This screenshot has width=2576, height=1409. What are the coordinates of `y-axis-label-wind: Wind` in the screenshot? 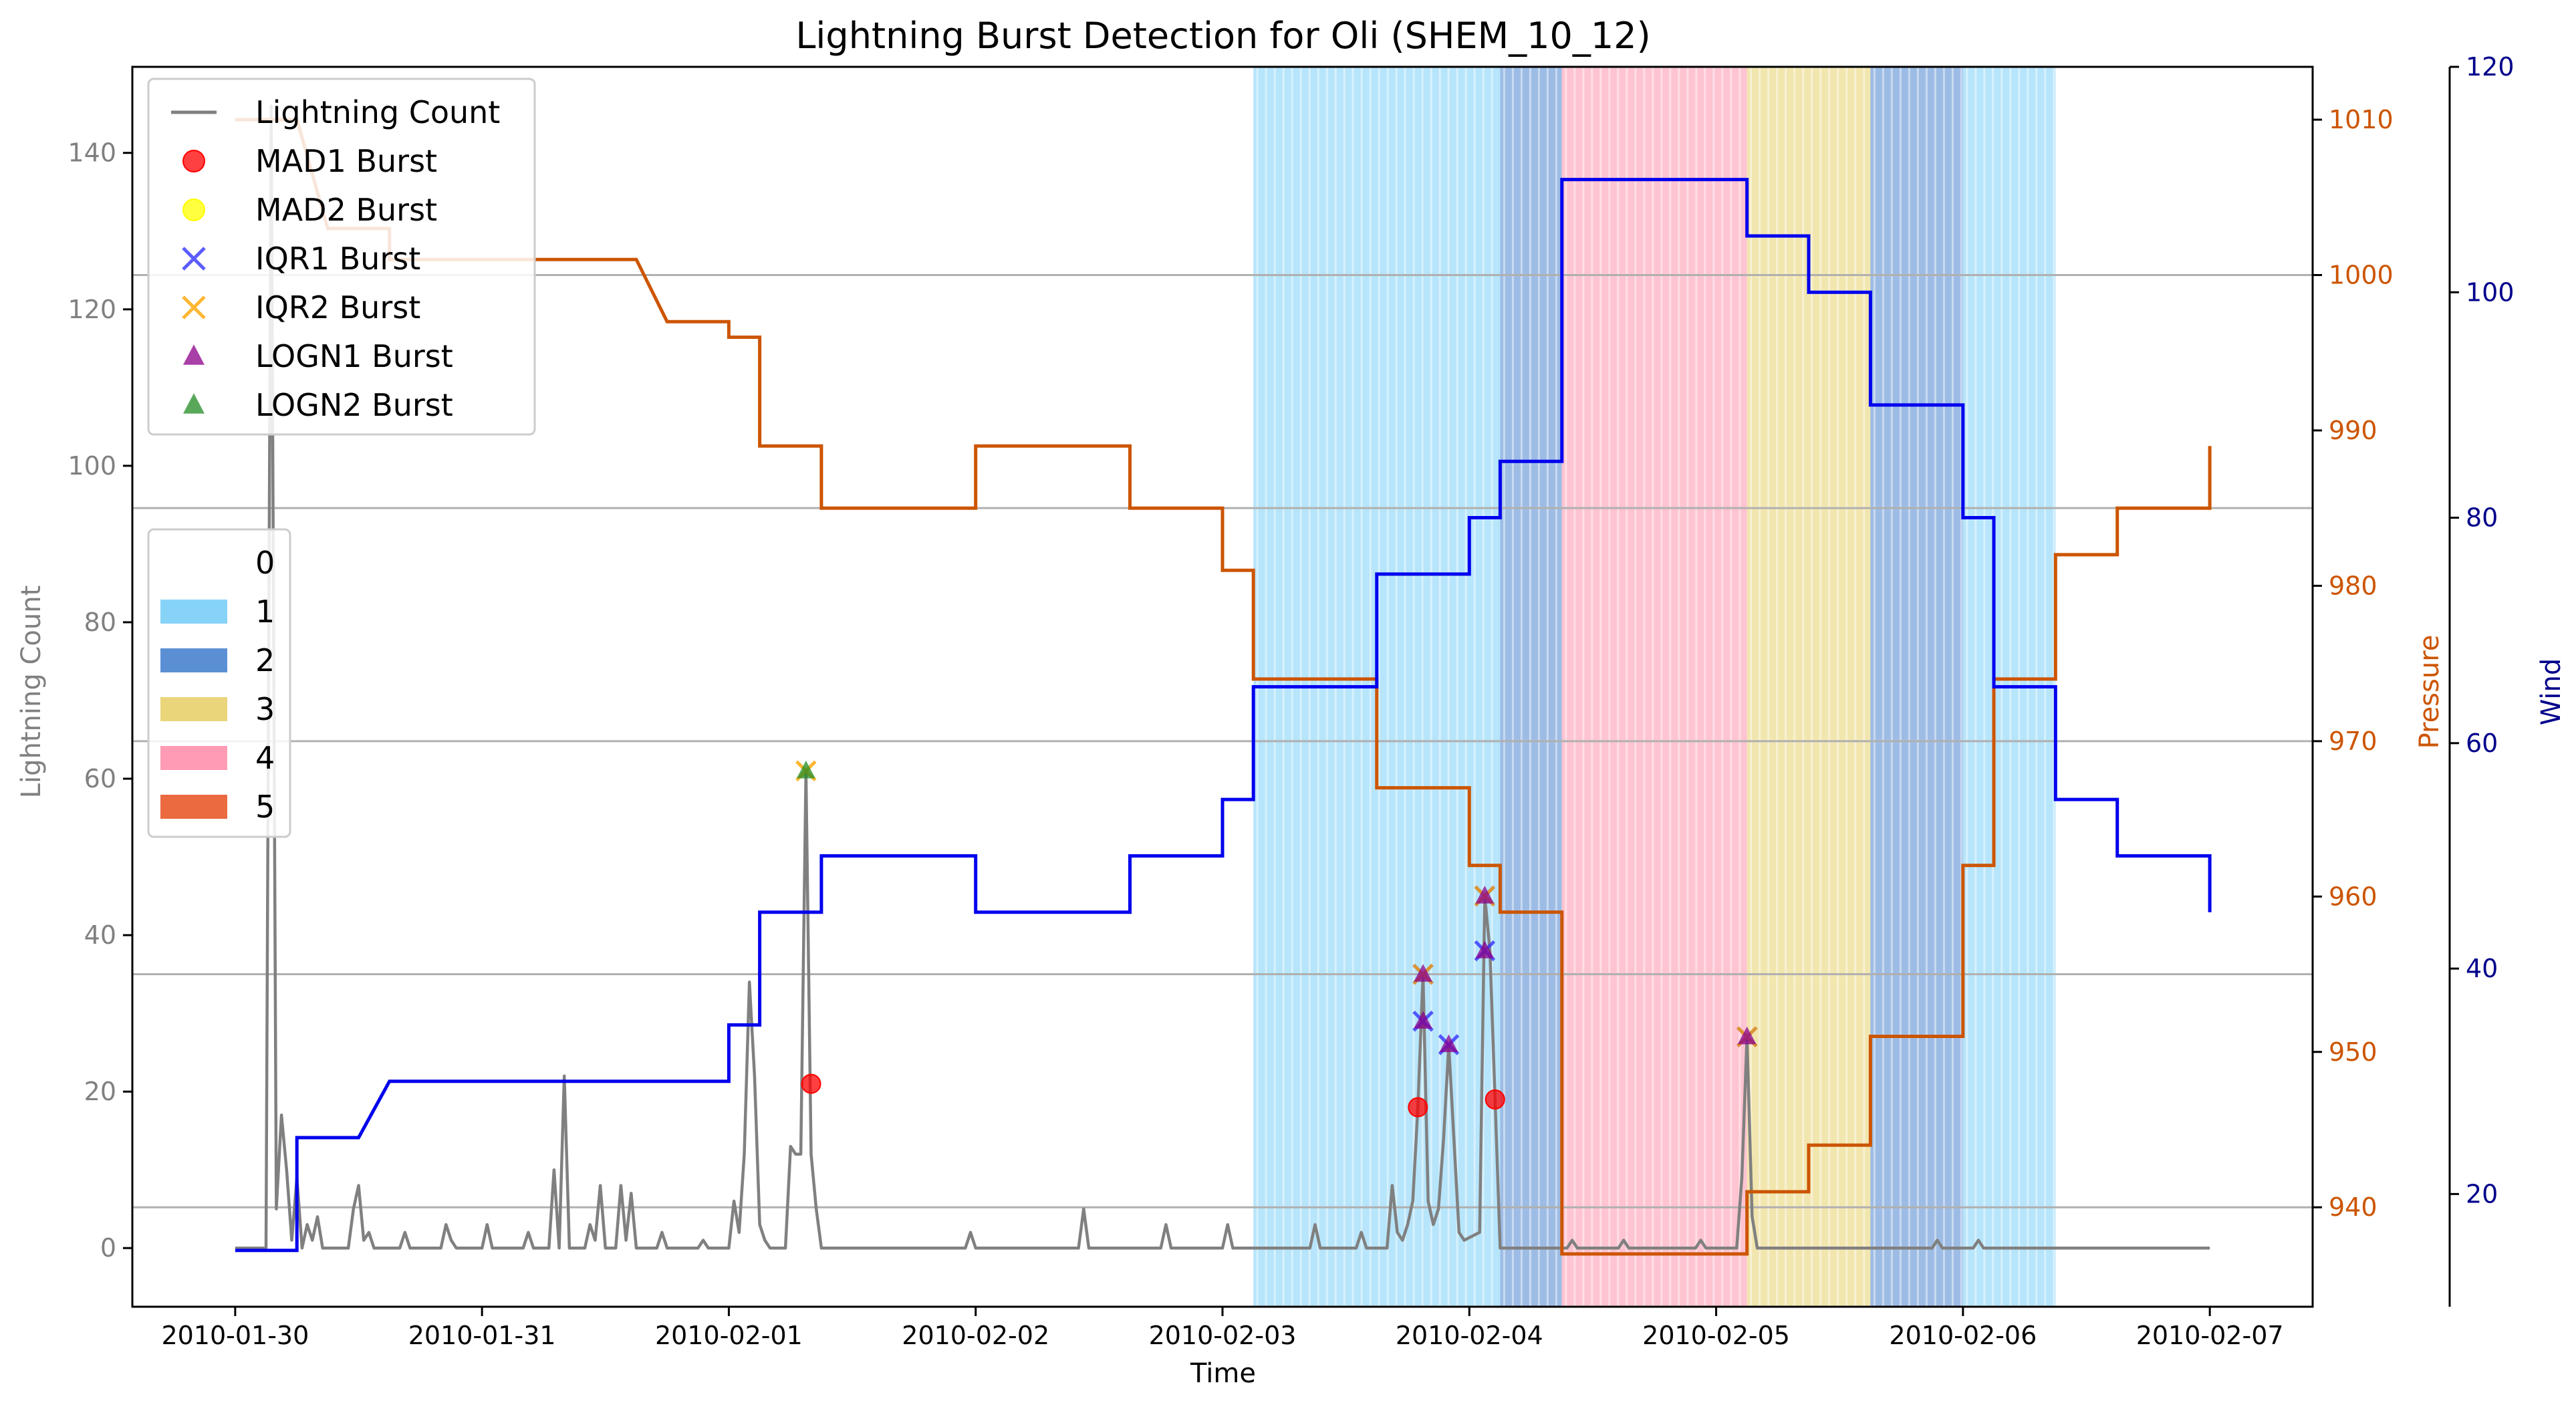 It's located at (2552, 692).